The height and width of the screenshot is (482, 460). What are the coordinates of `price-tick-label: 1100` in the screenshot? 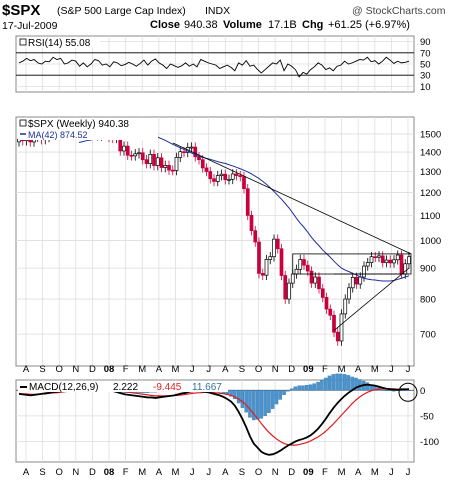 It's located at (430, 216).